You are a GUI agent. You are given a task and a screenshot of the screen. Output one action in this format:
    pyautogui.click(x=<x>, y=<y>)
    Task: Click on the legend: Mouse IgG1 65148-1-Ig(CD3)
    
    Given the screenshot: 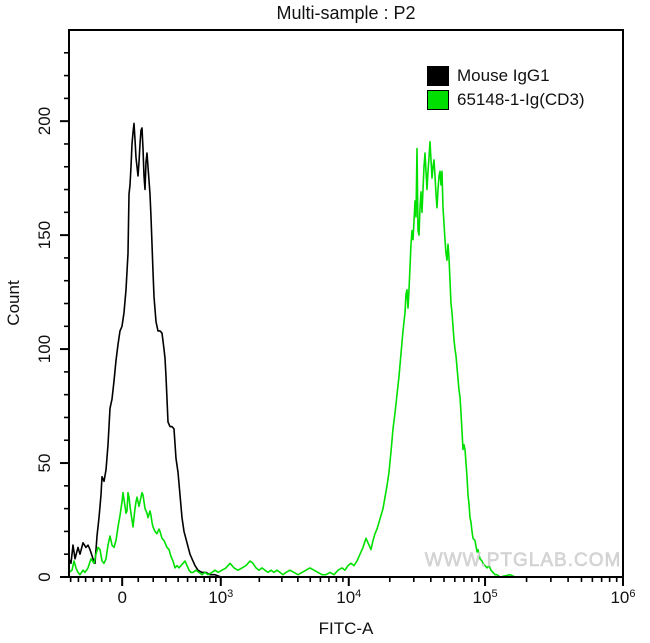 What is the action you would take?
    pyautogui.click(x=506, y=89)
    